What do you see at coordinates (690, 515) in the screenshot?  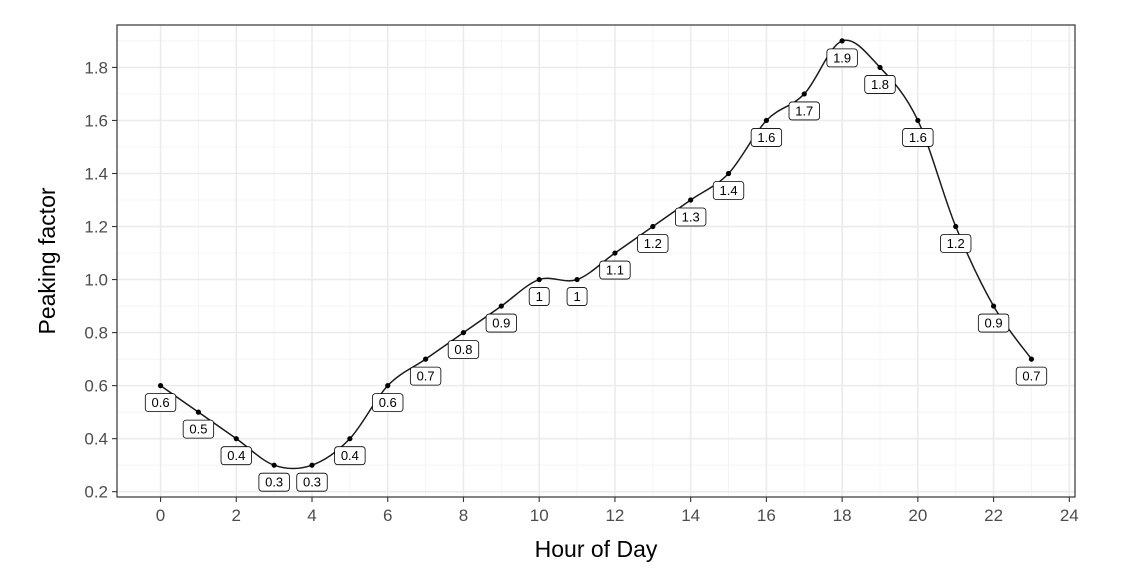 I see `x-tick-label: 14` at bounding box center [690, 515].